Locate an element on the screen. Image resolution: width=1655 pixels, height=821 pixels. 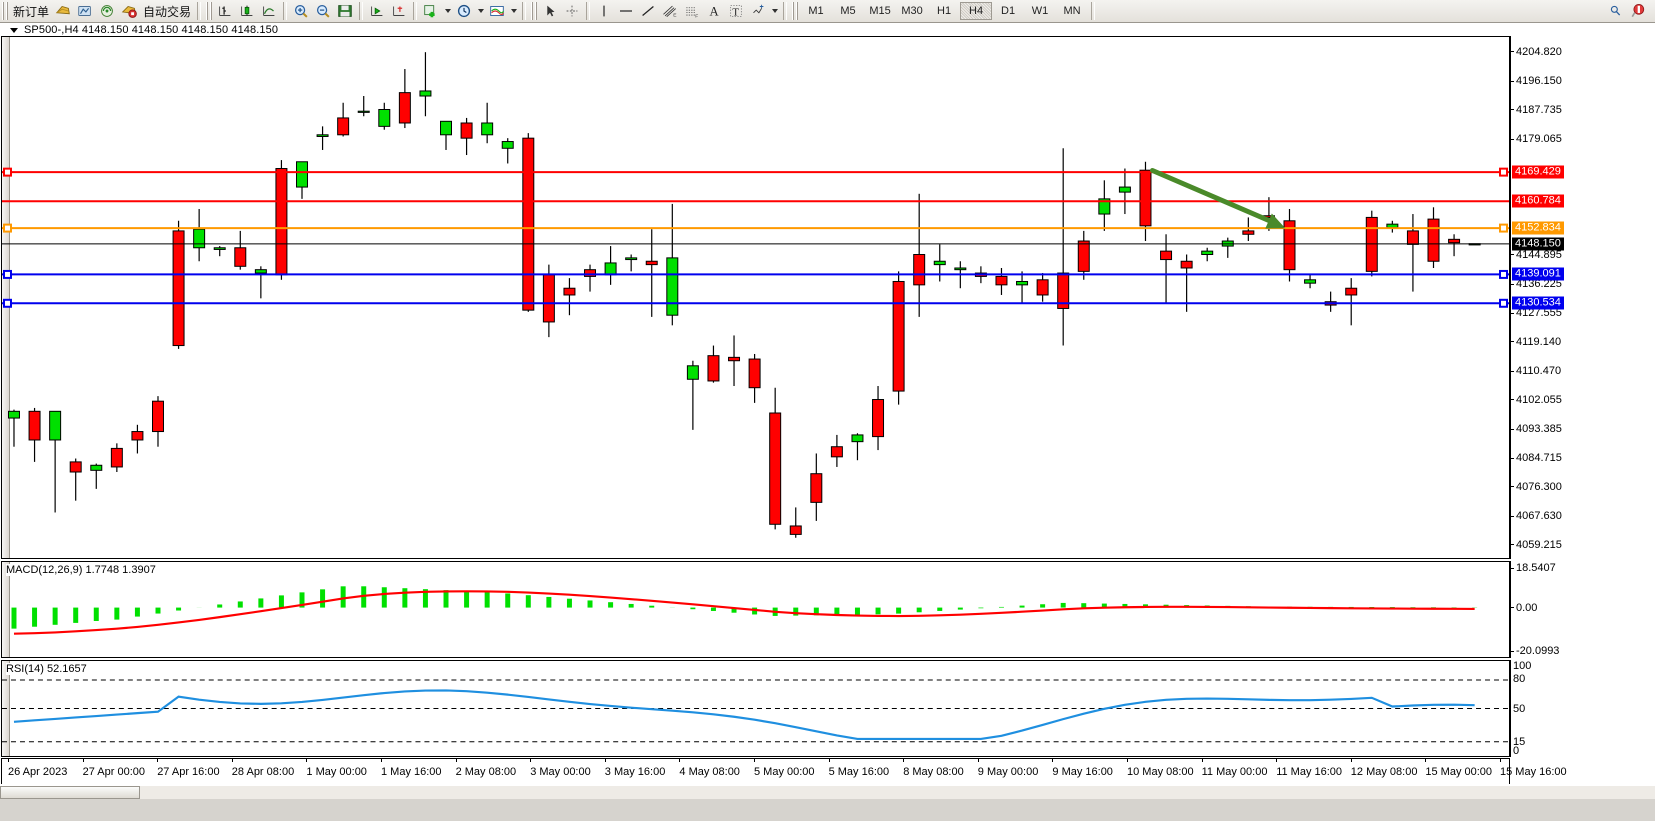
chevron-down-icon-period is located at coordinates (480, 11).